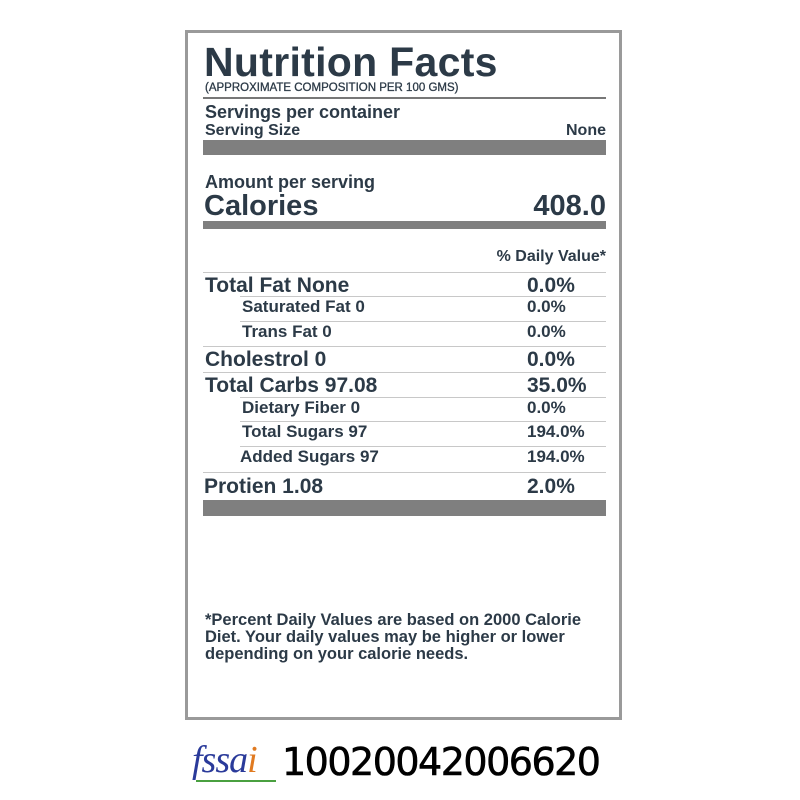 Image resolution: width=800 pixels, height=800 pixels. Describe the element at coordinates (305, 431) in the screenshot. I see `nutrient-label: Total Sugars 97` at that location.